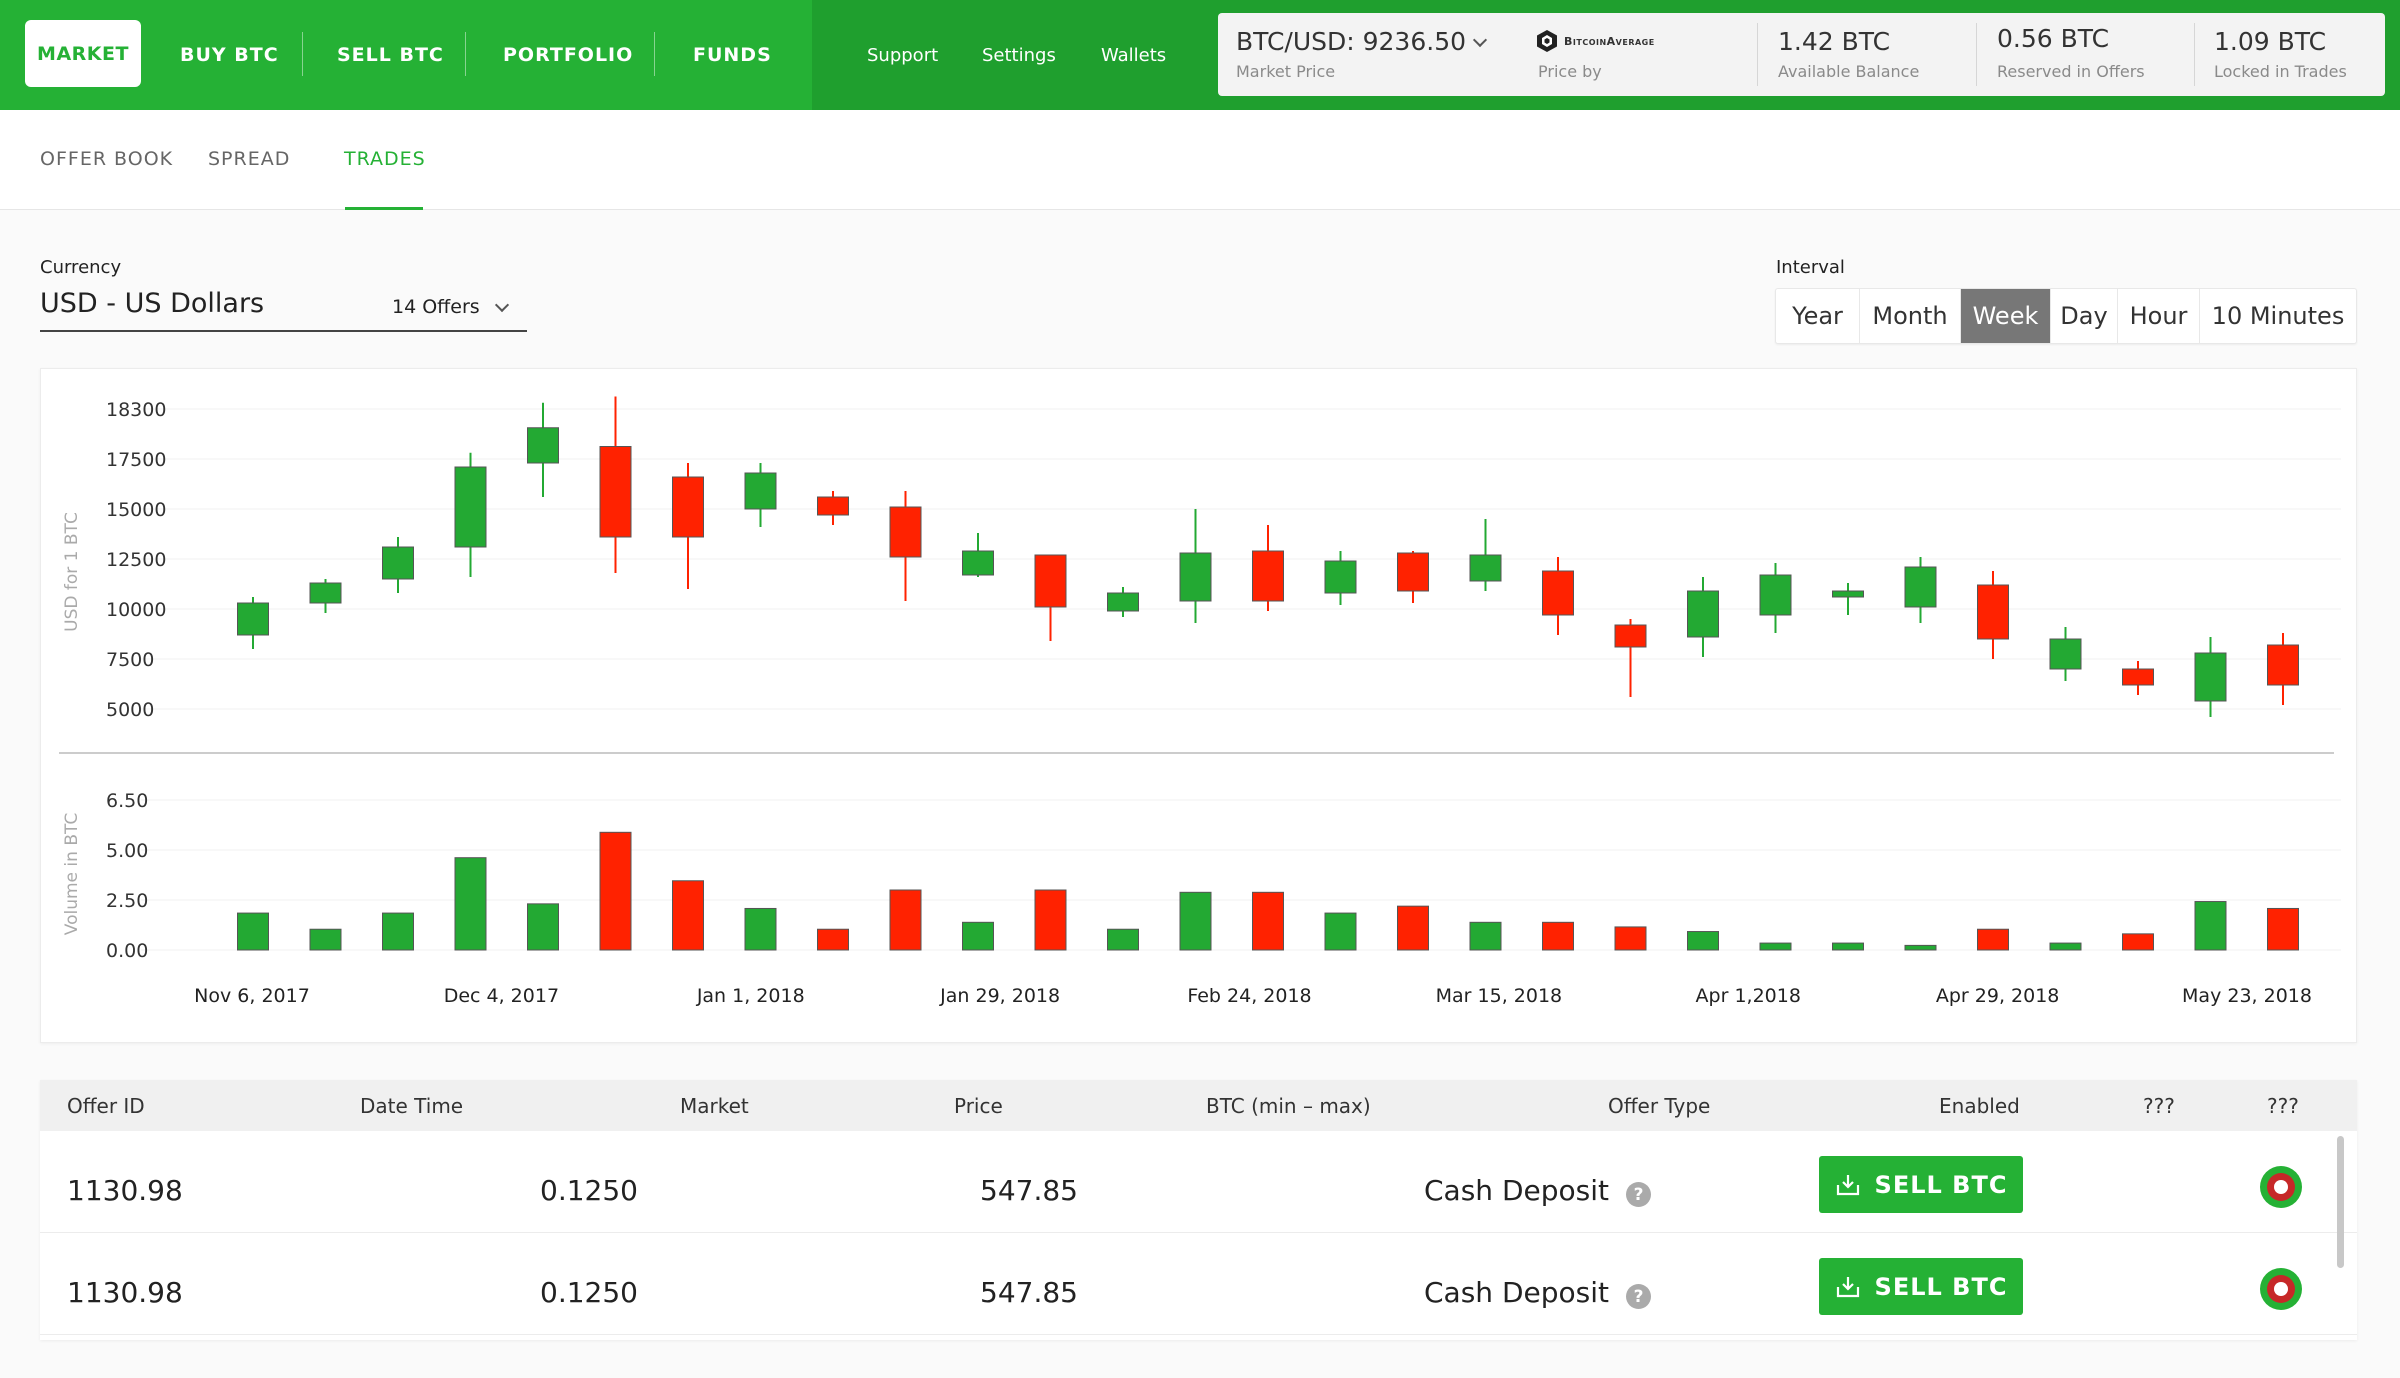 This screenshot has height=1378, width=2400. I want to click on interval-hour-button: Hour, so click(2159, 316).